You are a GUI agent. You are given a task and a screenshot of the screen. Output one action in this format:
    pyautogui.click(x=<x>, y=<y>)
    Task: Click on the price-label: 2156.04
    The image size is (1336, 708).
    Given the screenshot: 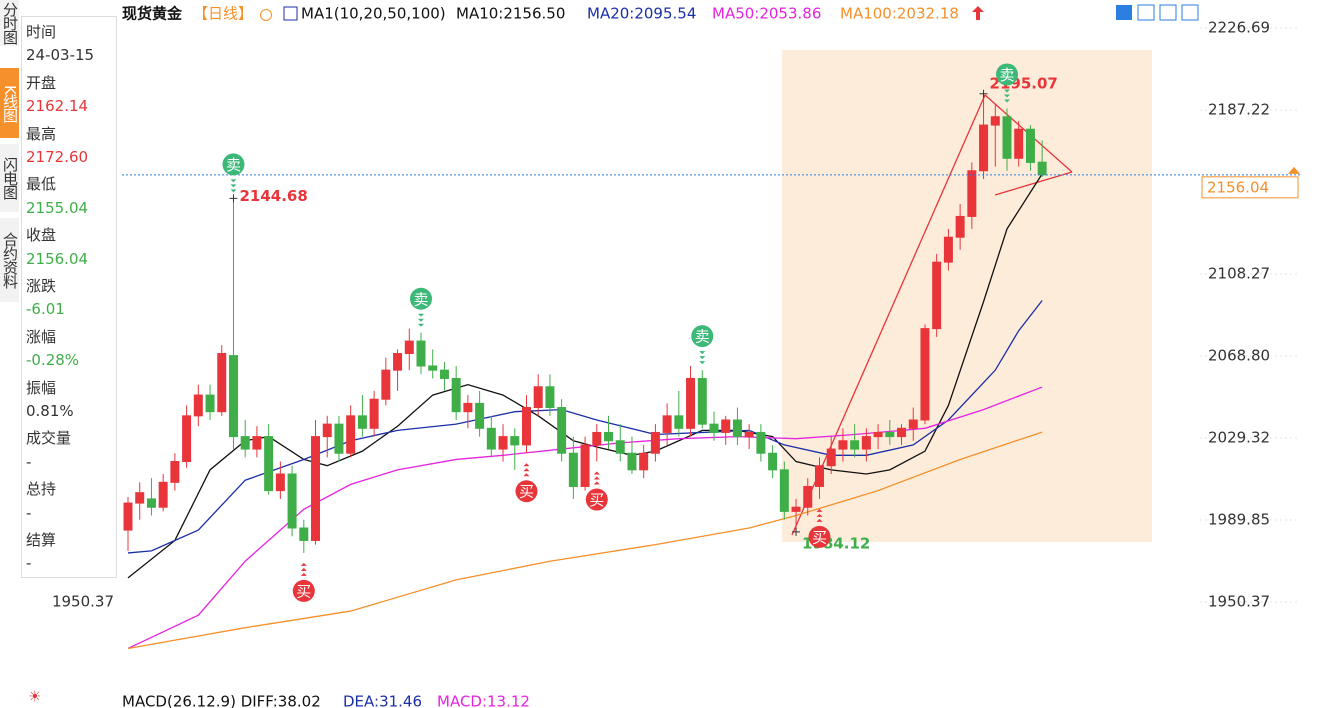 What is the action you would take?
    pyautogui.click(x=1238, y=187)
    